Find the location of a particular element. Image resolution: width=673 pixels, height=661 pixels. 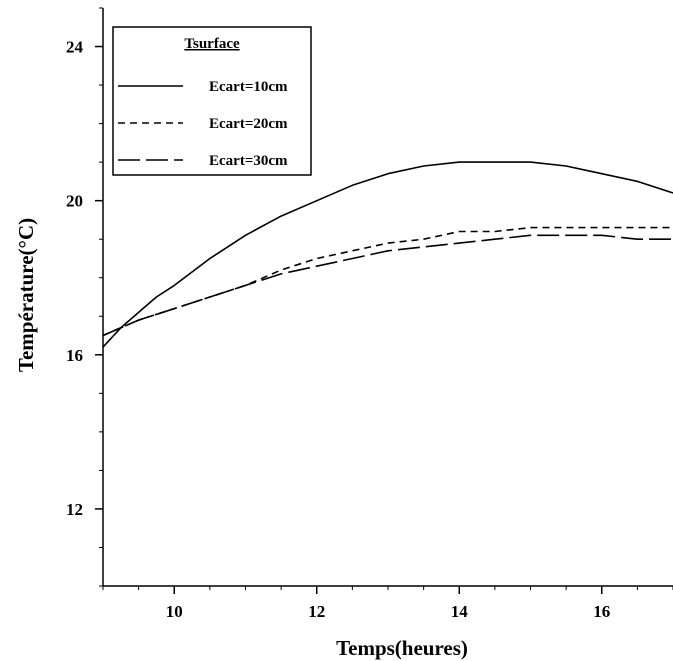

y-tick-label: 24 is located at coordinates (75, 47).